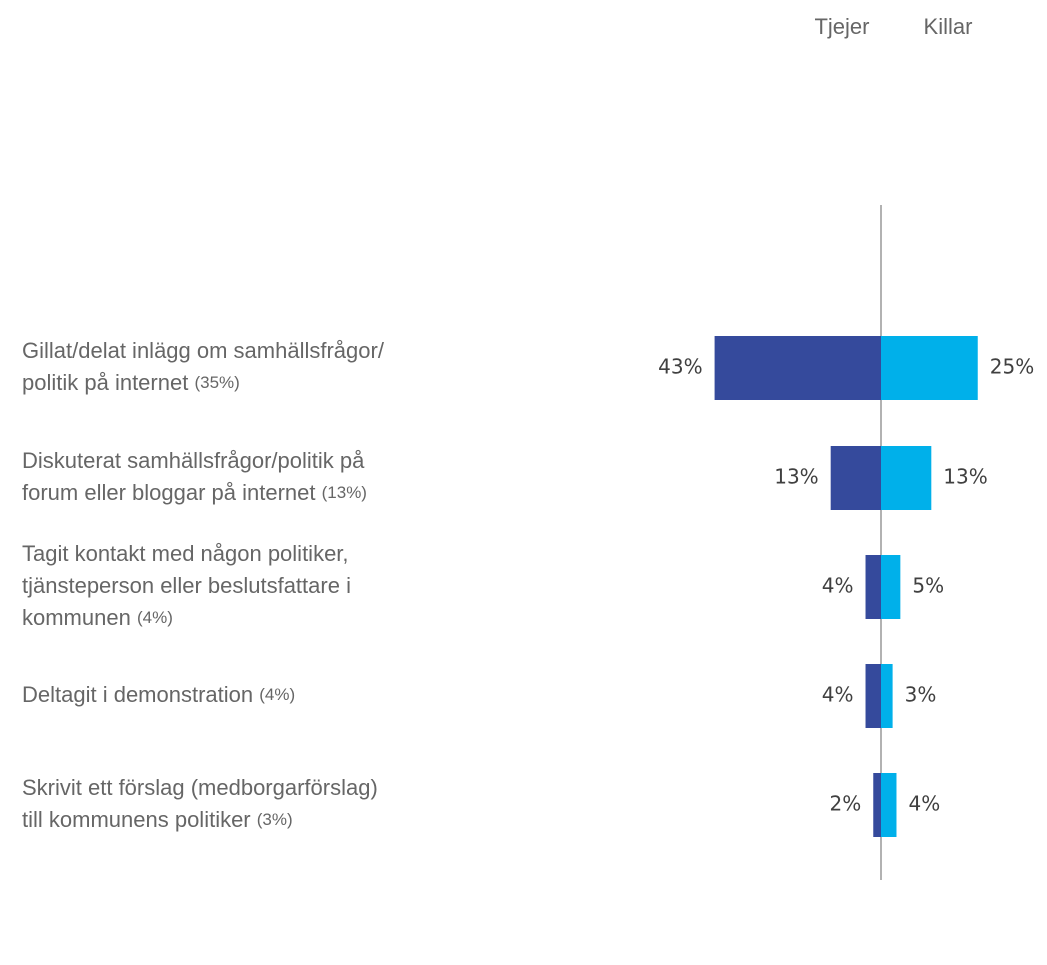 This screenshot has height=965, width=1047. I want to click on category-label: kommunen (4%), so click(97, 617).